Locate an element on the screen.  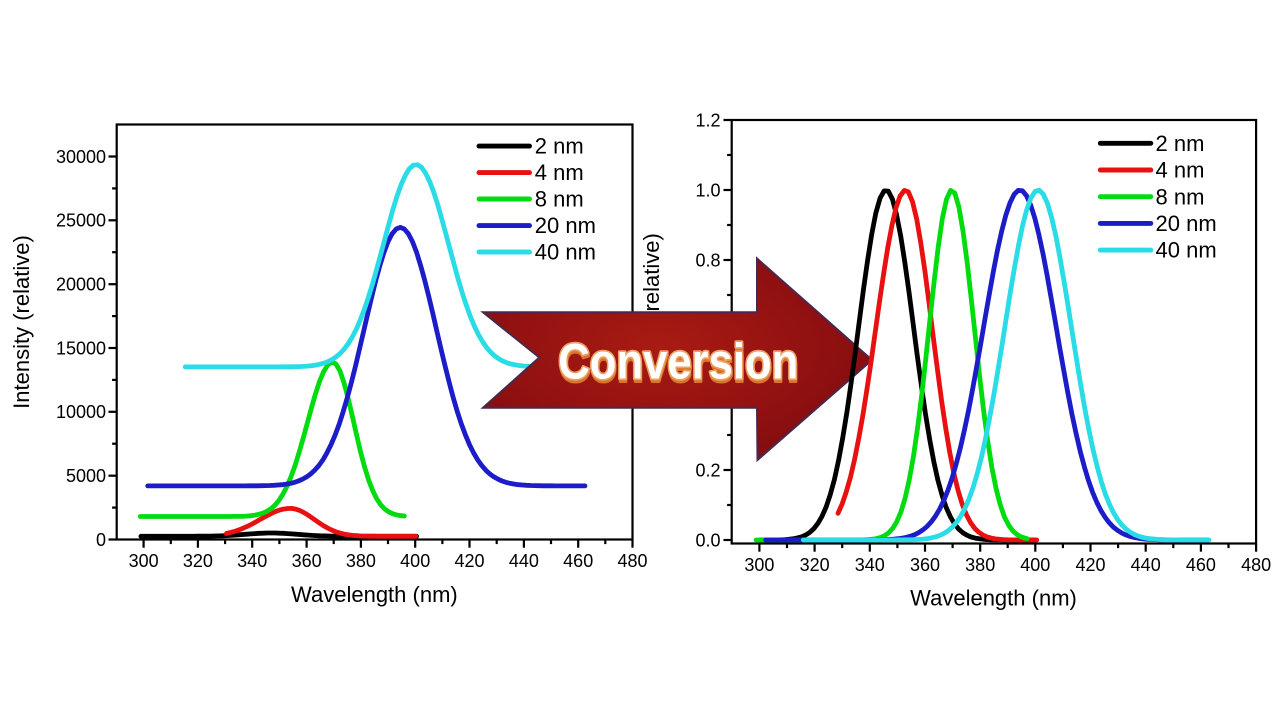
svg-text: 25000 is located at coordinates (81, 221).